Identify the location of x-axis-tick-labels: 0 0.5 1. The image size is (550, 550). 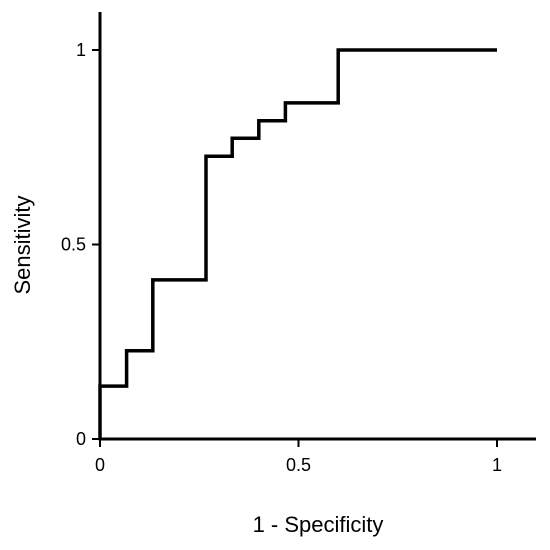
(298, 465).